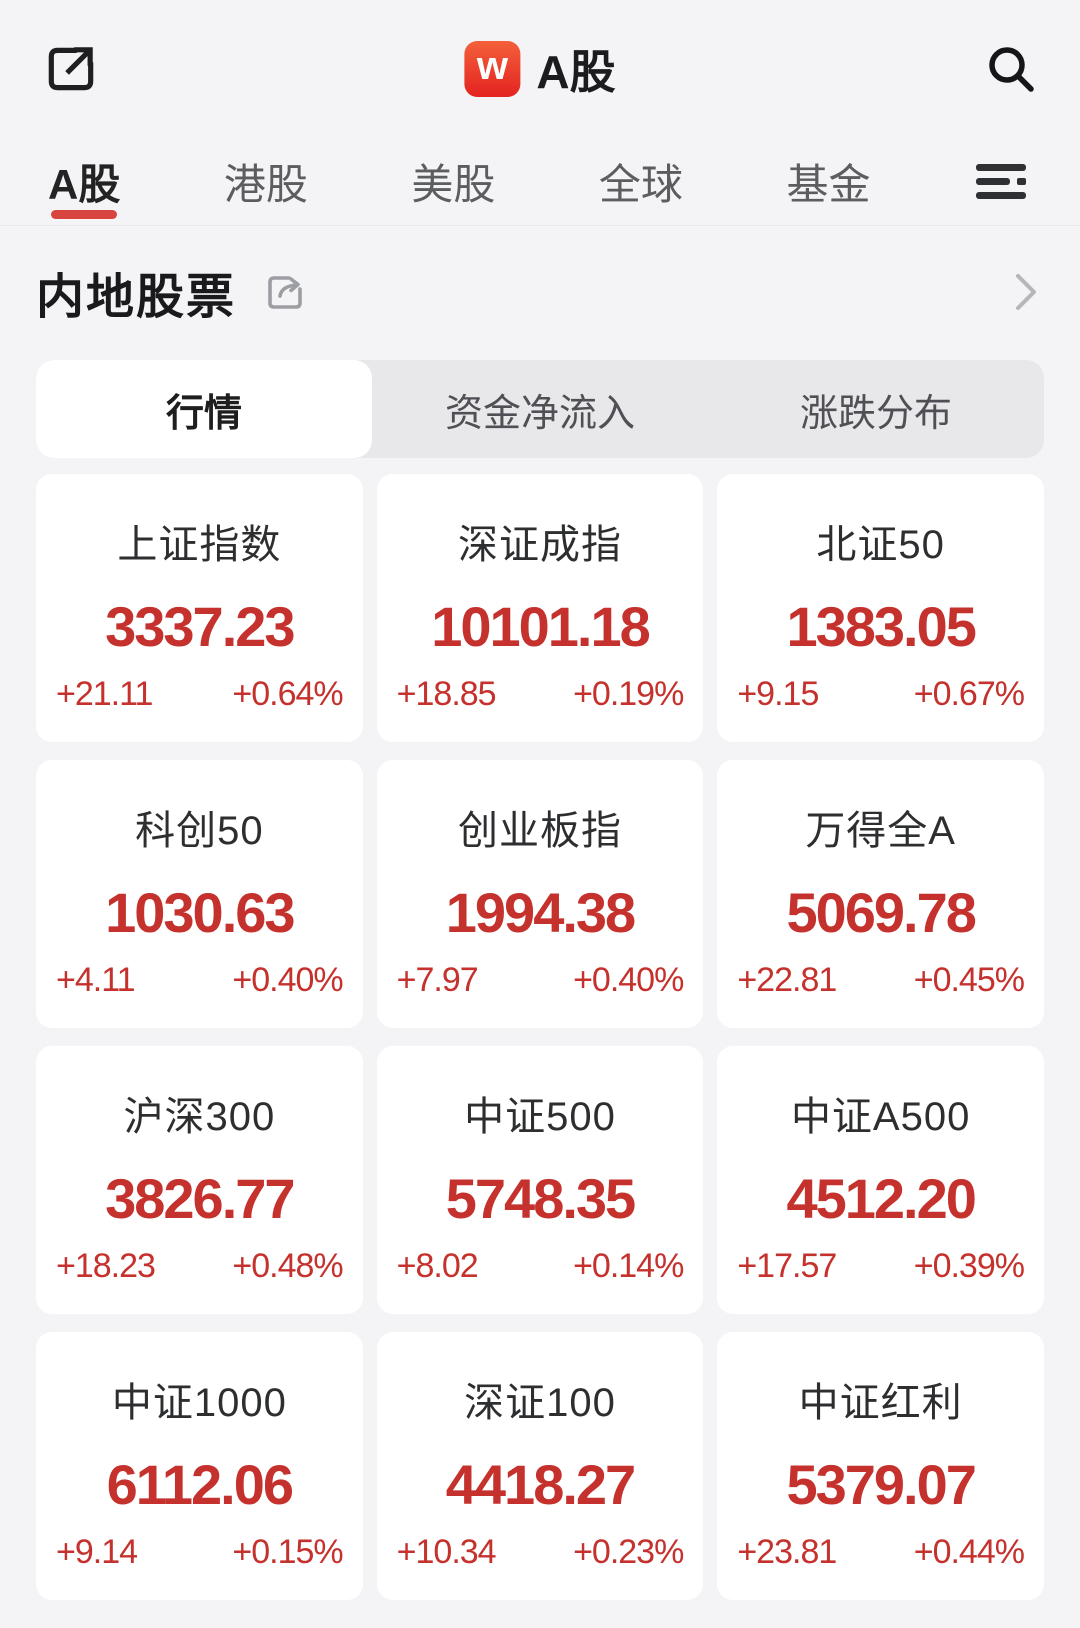 This screenshot has width=1080, height=1628. Describe the element at coordinates (628, 1552) in the screenshot. I see `index-change-pct: +0.23%` at that location.